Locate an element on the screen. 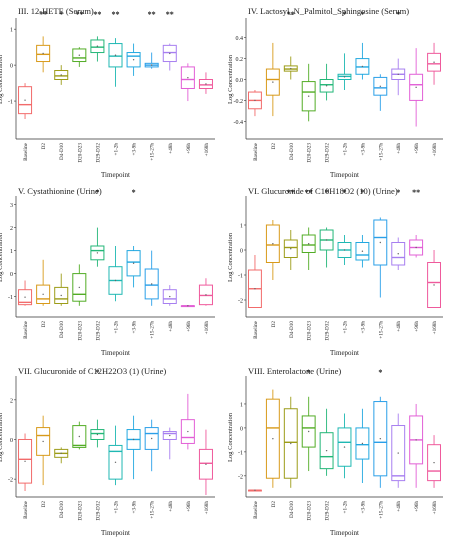 The height and width of the screenshot is (550, 449). y-tick-label: 0 is located at coordinates (11, 441).